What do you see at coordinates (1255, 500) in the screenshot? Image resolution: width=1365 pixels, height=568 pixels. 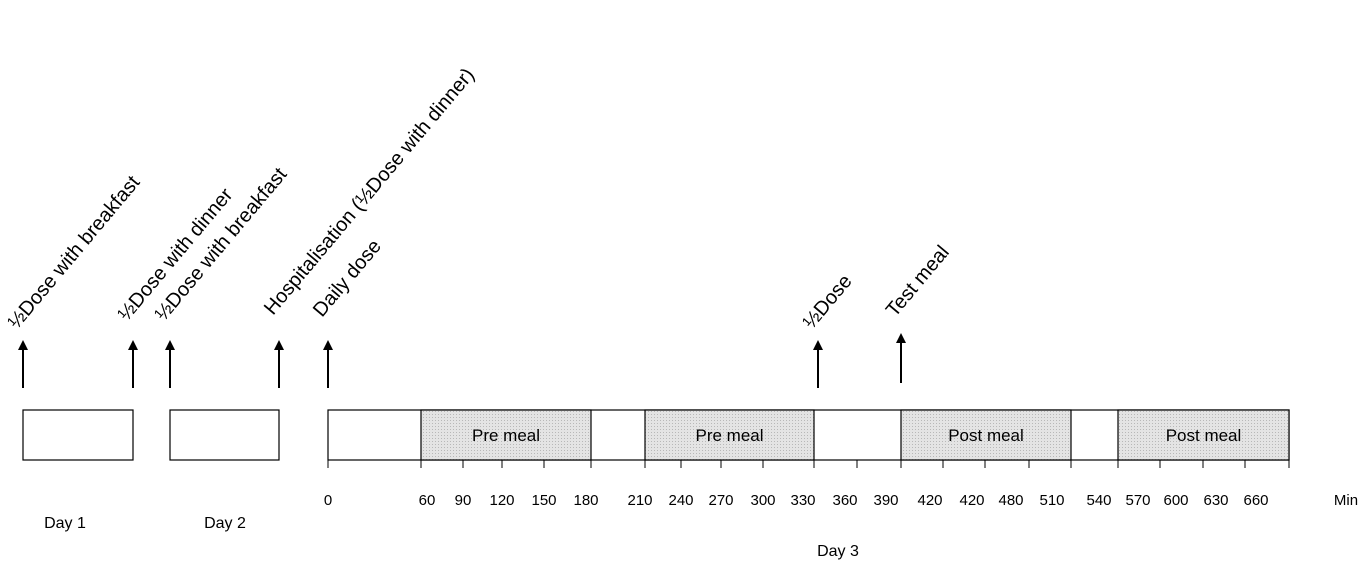 I see `tick-label: 660` at bounding box center [1255, 500].